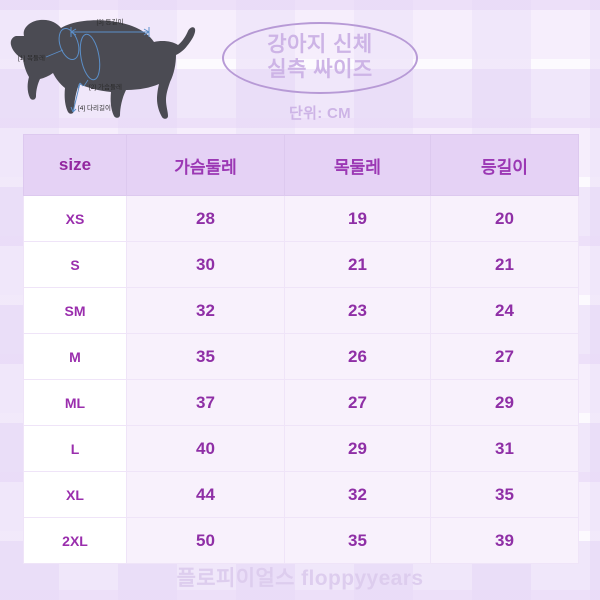 This screenshot has height=600, width=600. Describe the element at coordinates (77, 97) in the screenshot. I see `leg-length-dimension` at that location.